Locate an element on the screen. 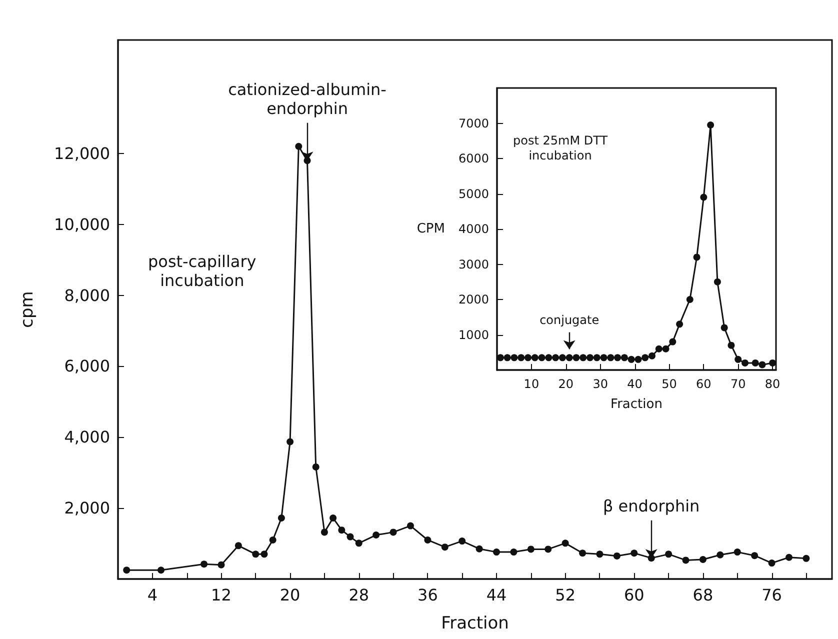 The image size is (838, 639). y-tick-label: 5000 is located at coordinates (473, 193).